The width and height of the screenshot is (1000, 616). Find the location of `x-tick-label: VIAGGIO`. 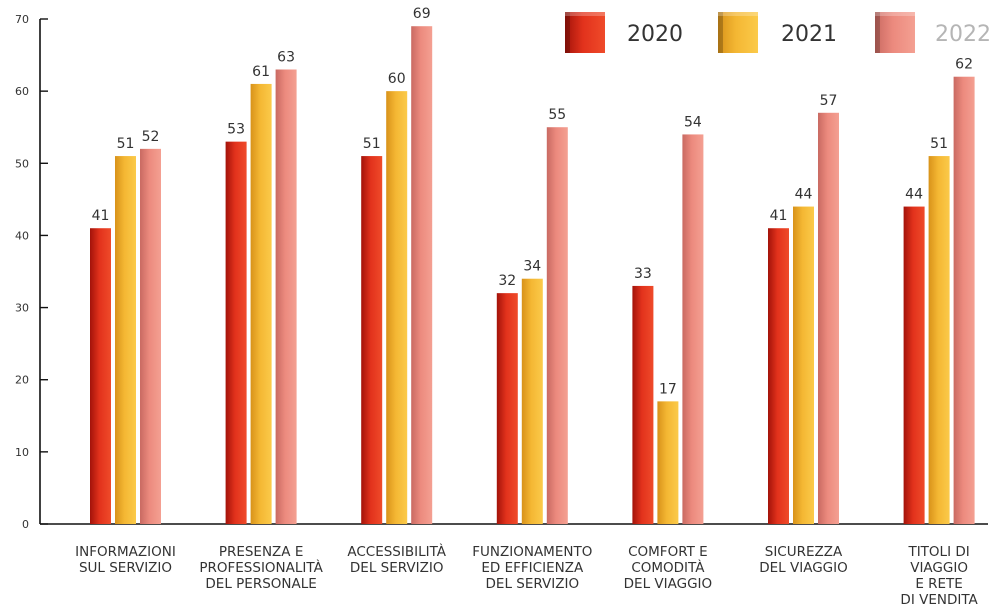

x-tick-label: VIAGGIO is located at coordinates (939, 568).